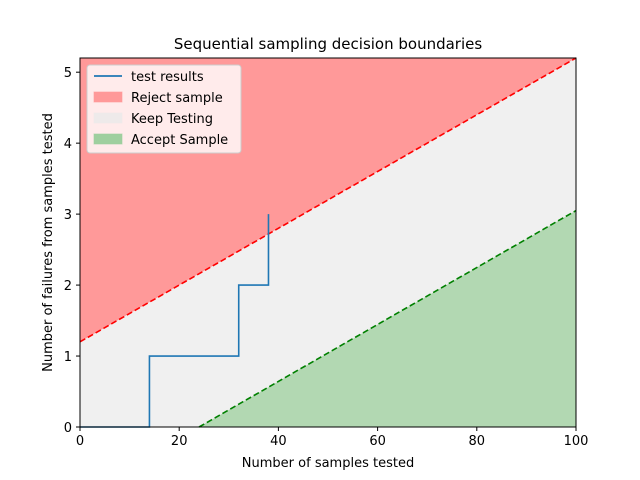 This screenshot has height=480, width=640. What do you see at coordinates (108, 118) in the screenshot?
I see `legend-marker-keep-testing` at bounding box center [108, 118].